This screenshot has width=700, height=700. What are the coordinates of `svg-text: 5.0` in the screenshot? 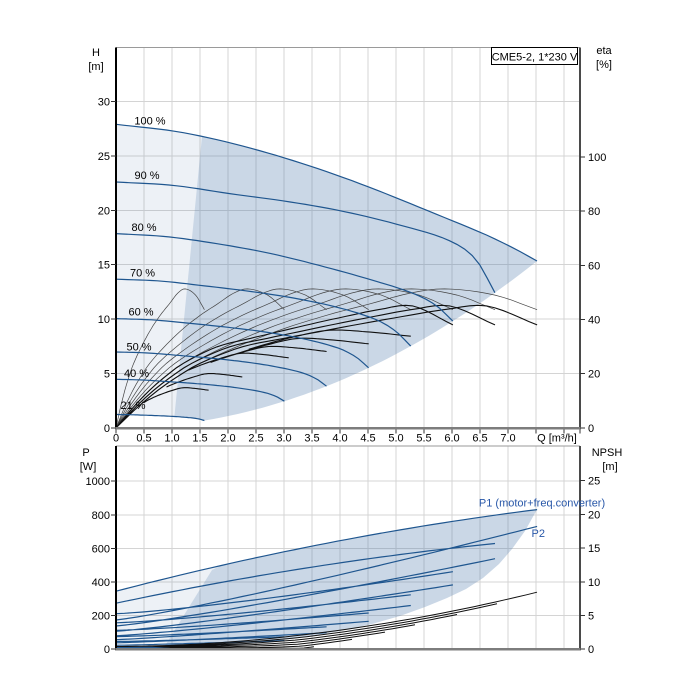 It's located at (395, 439).